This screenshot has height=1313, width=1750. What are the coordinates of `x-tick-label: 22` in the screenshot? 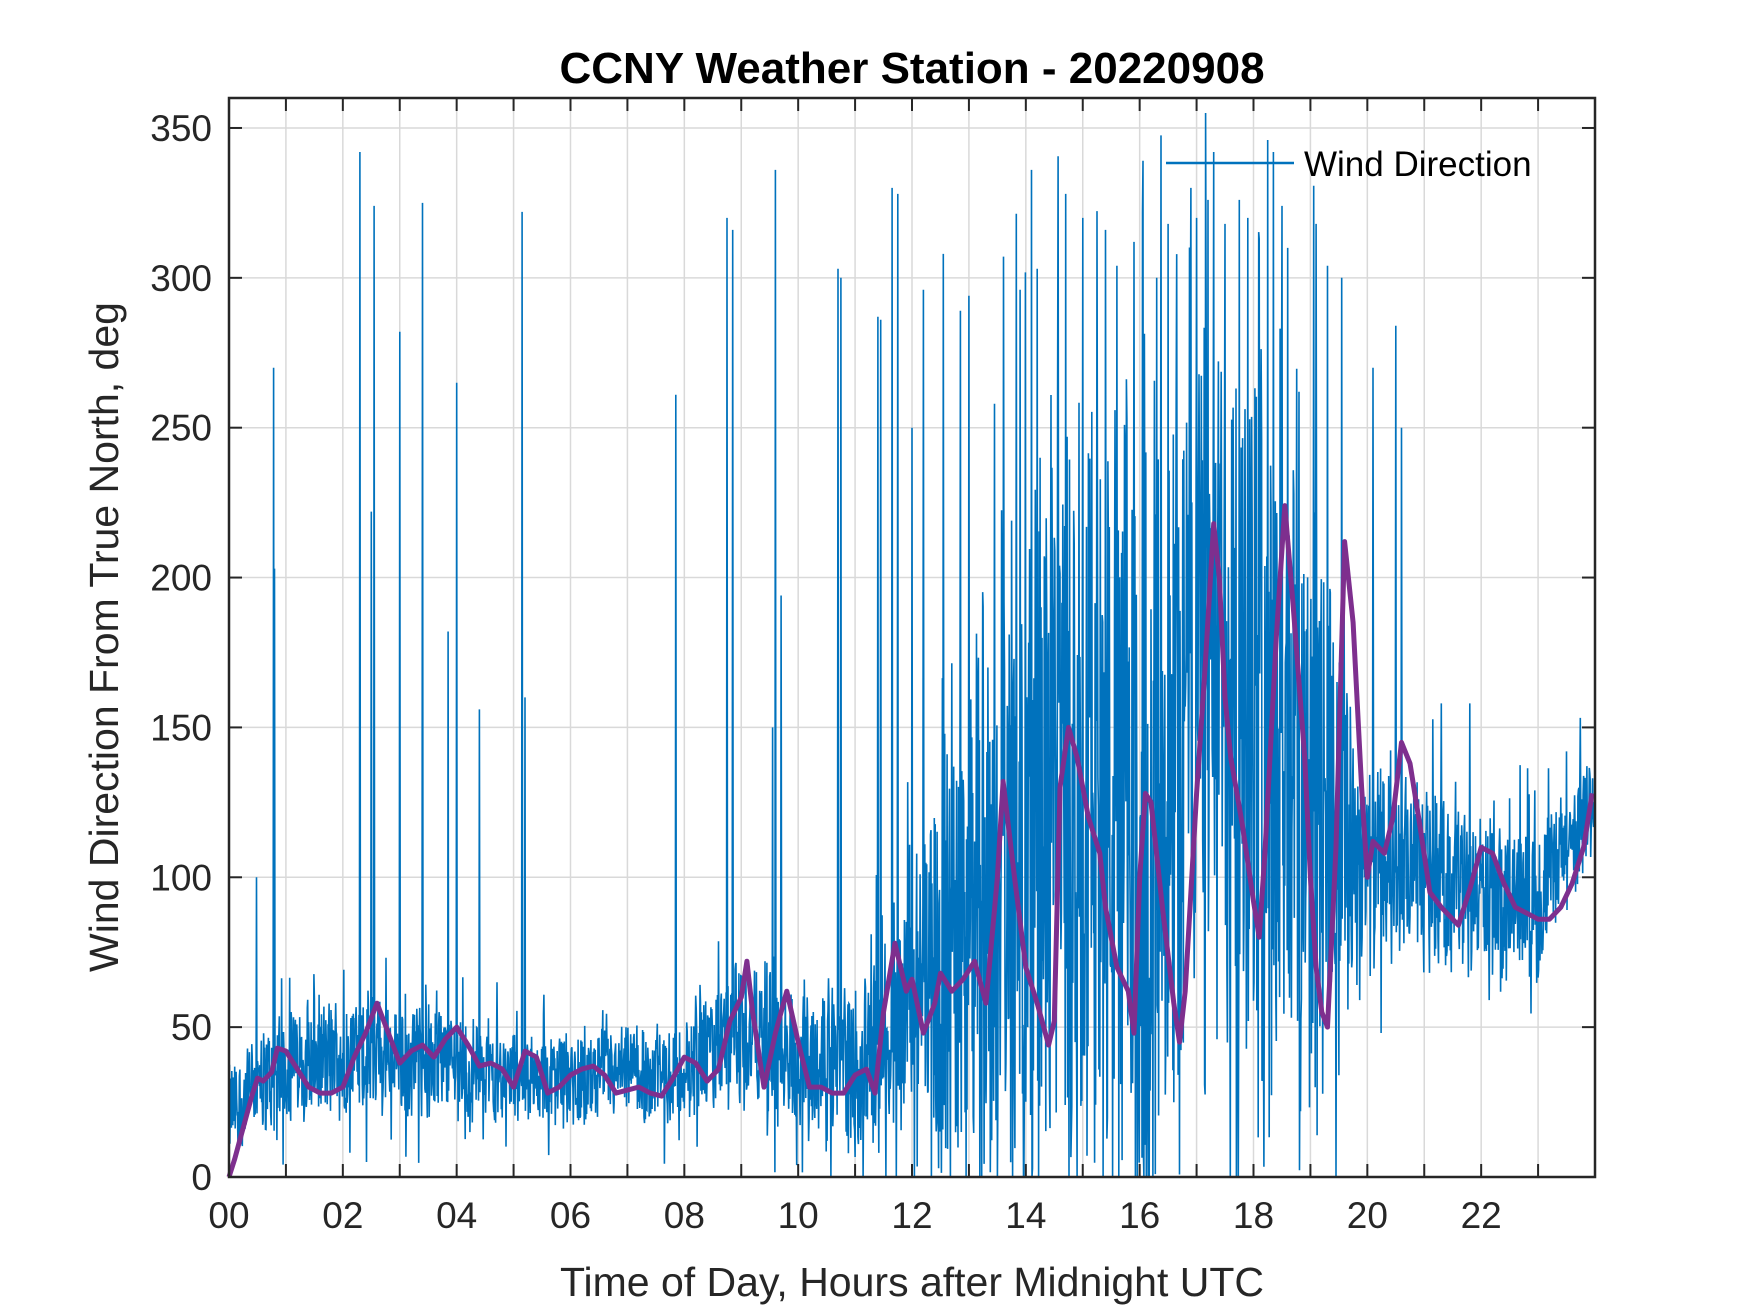 It's located at (1481, 1215).